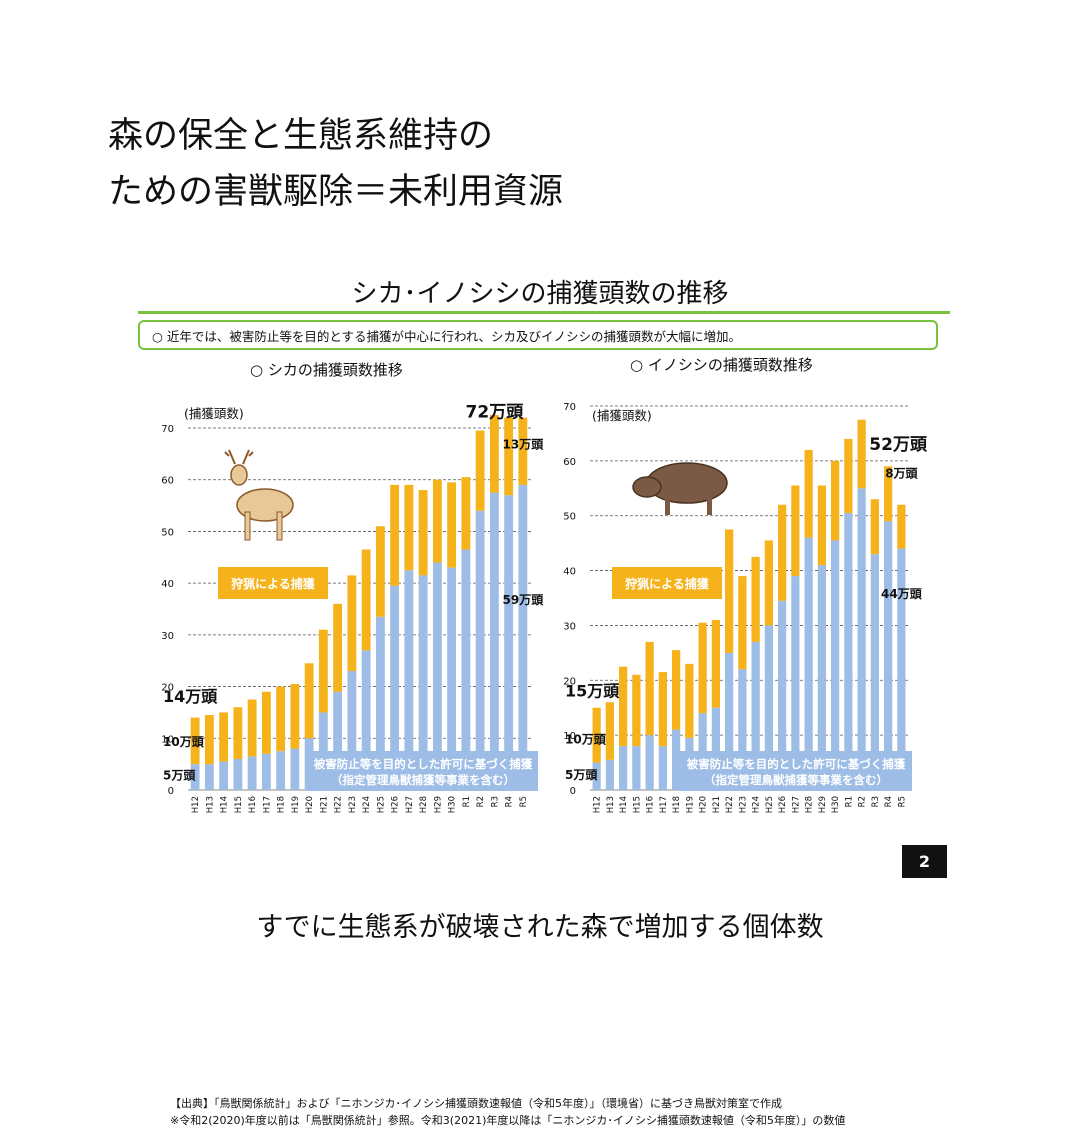 The image size is (1080, 1129). I want to click on chart-title: ○ イノシシの捕獲頭数推移, so click(721, 365).